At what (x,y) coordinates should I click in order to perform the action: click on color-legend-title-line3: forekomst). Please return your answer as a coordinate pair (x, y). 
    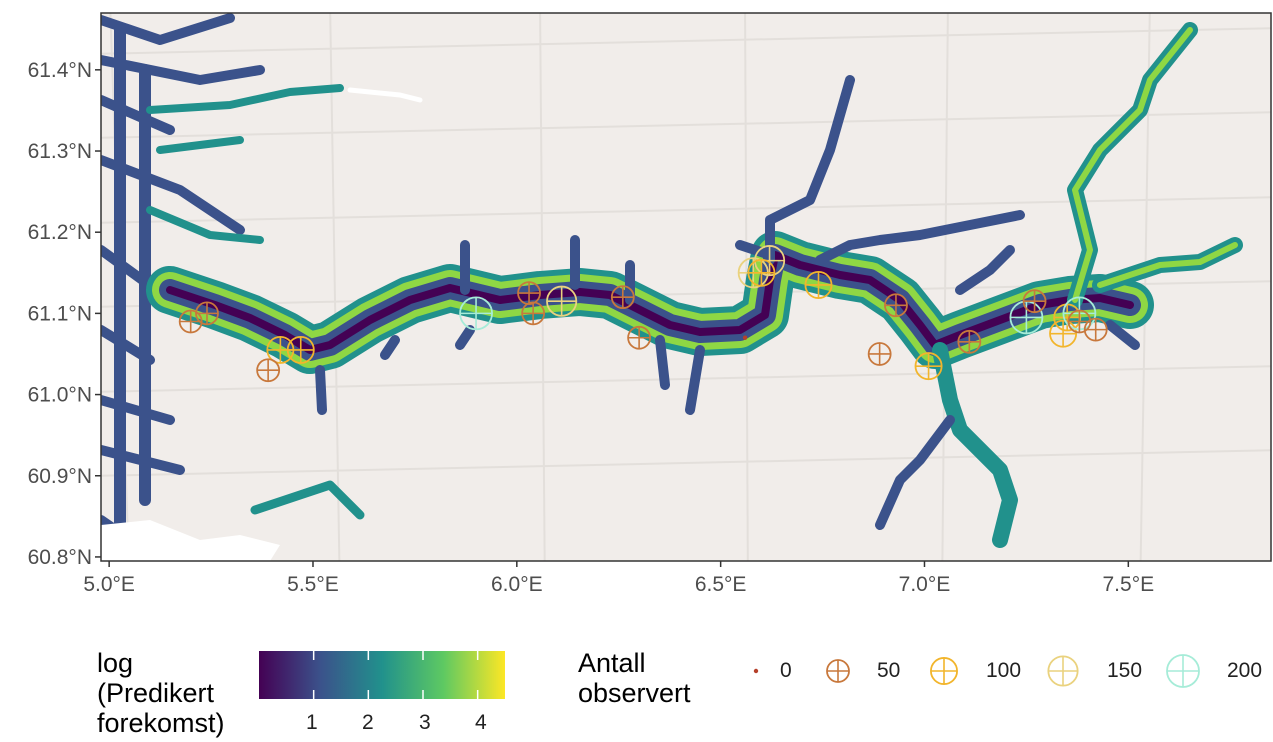
    Looking at the image, I should click on (161, 723).